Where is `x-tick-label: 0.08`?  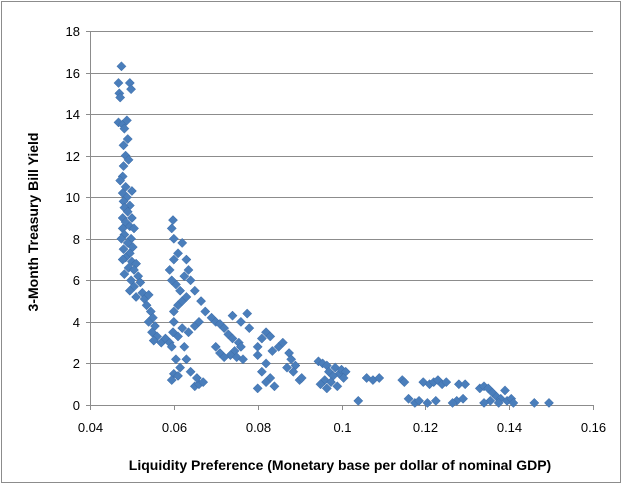 x-tick-label: 0.08 is located at coordinates (258, 427).